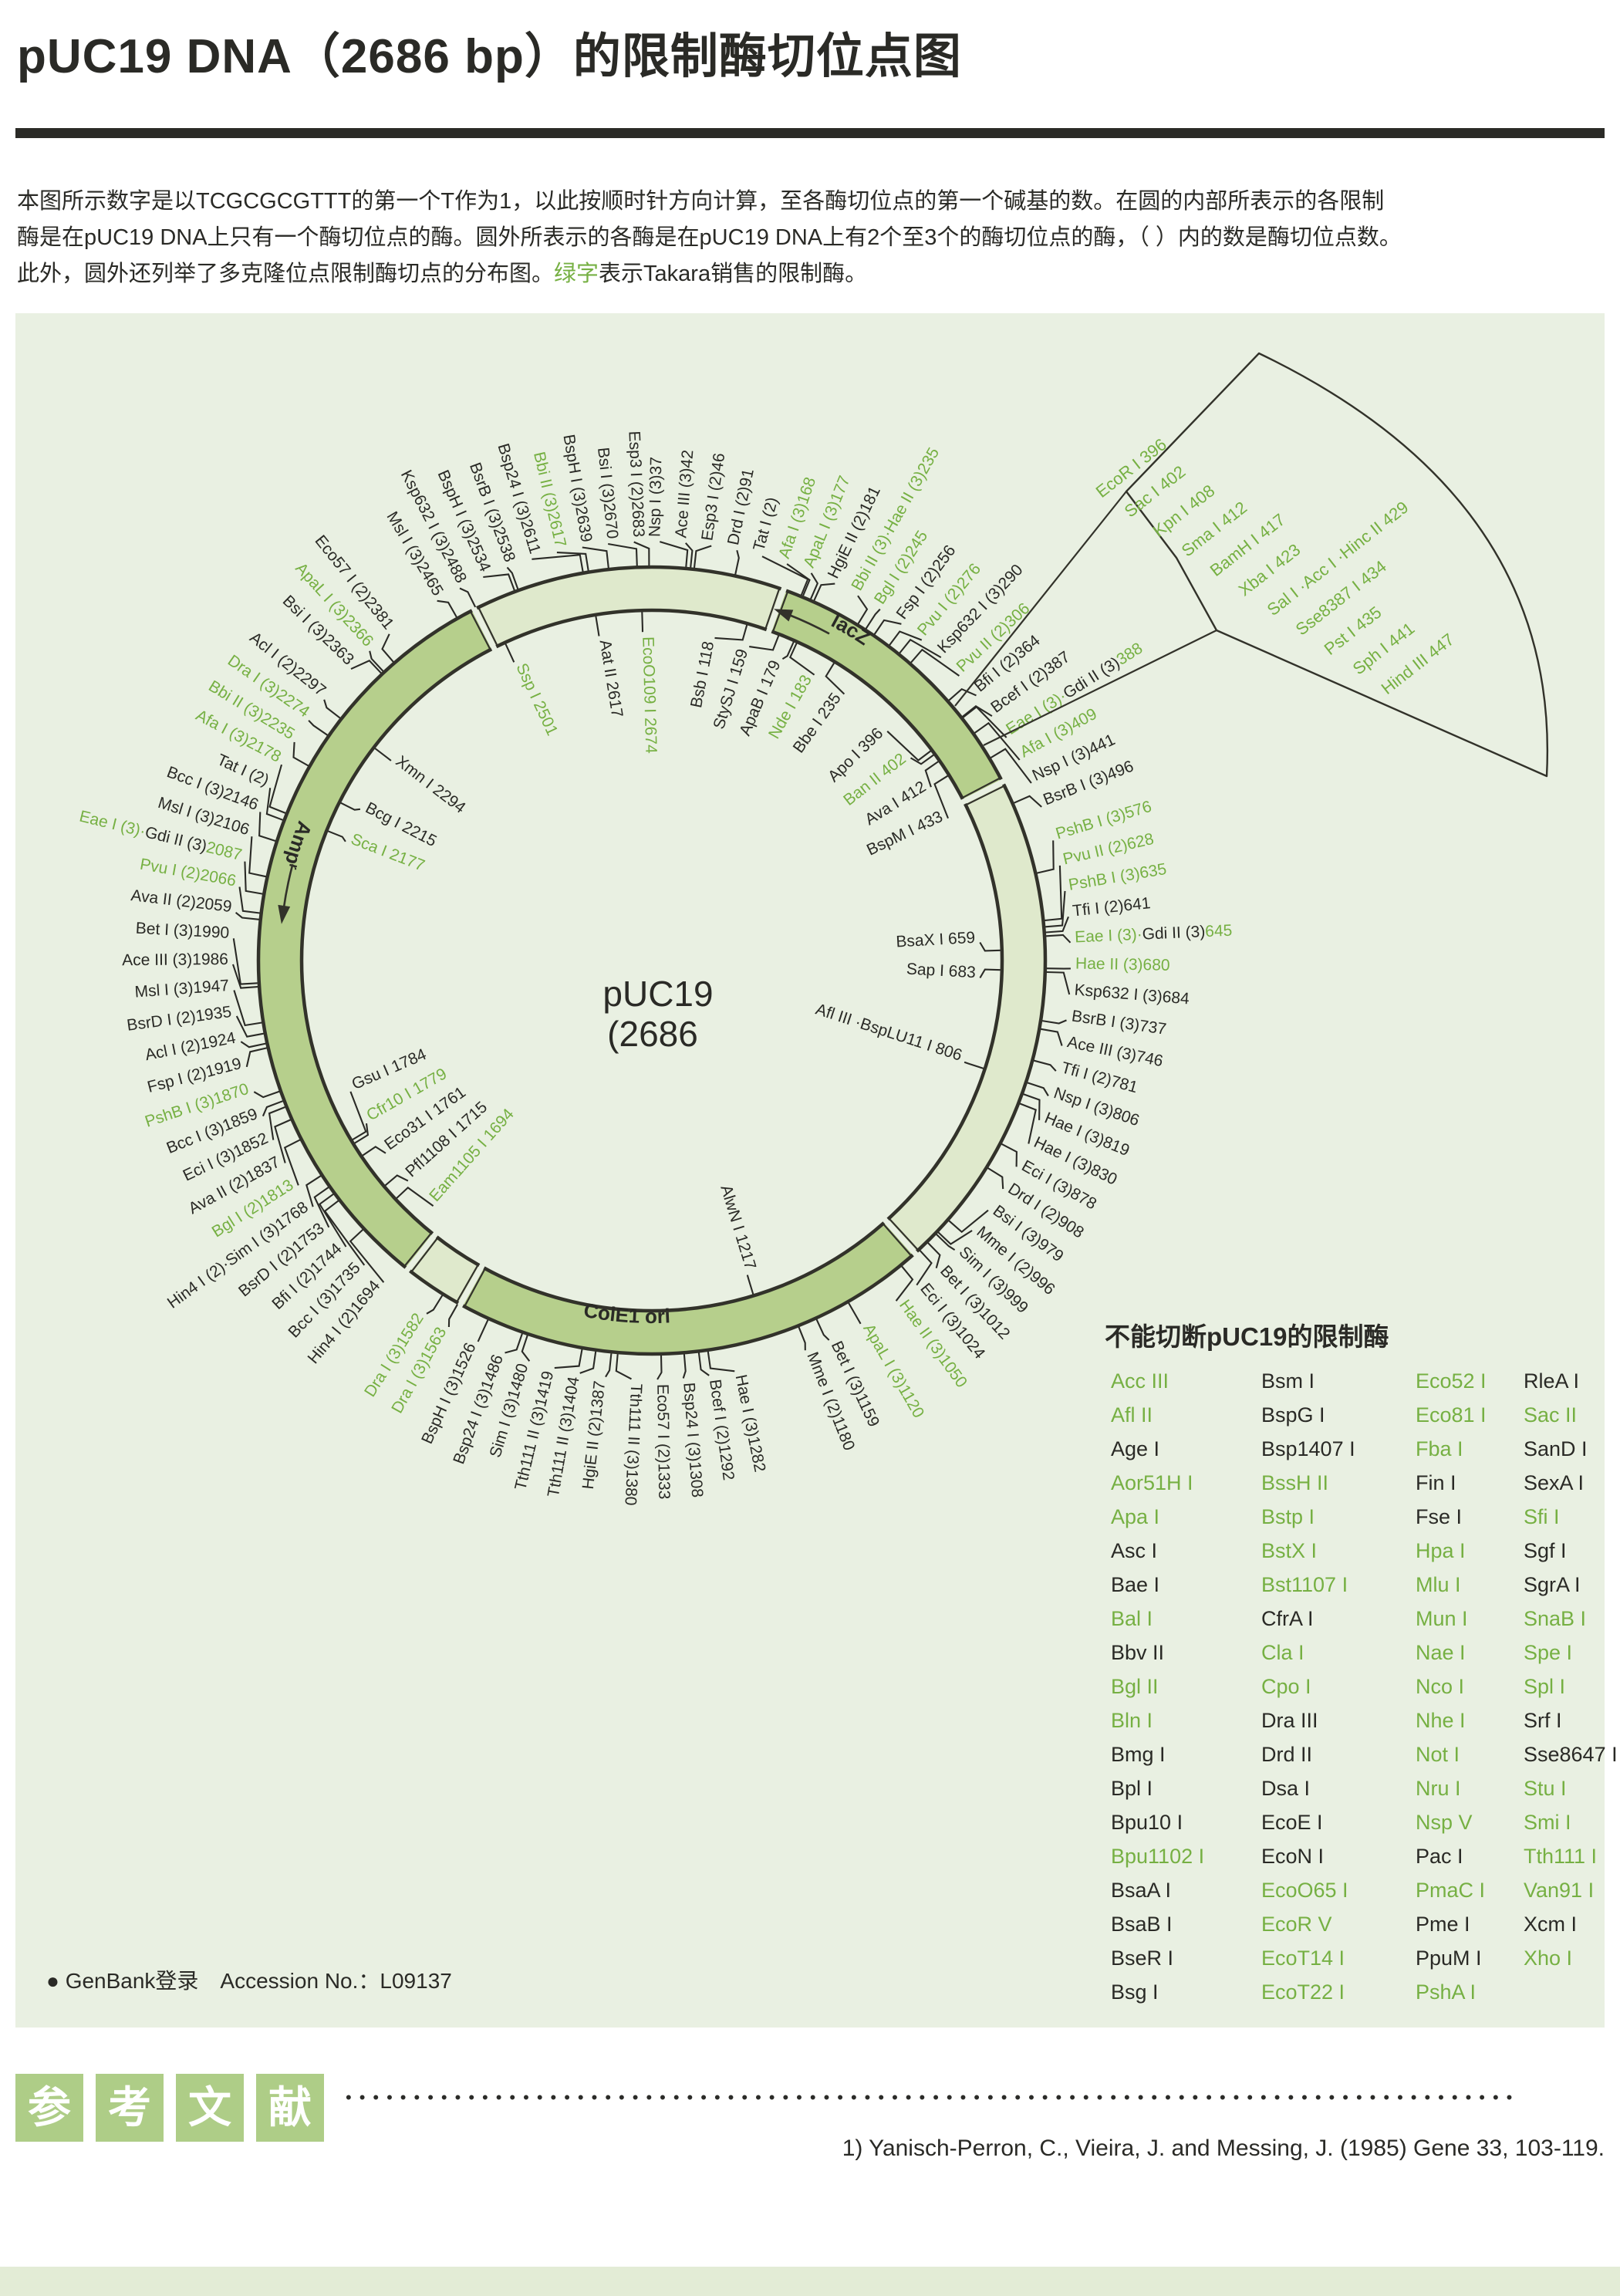 The width and height of the screenshot is (1620, 2296). What do you see at coordinates (1288, 1516) in the screenshot?
I see `uncut-enzyme: Bstp I` at bounding box center [1288, 1516].